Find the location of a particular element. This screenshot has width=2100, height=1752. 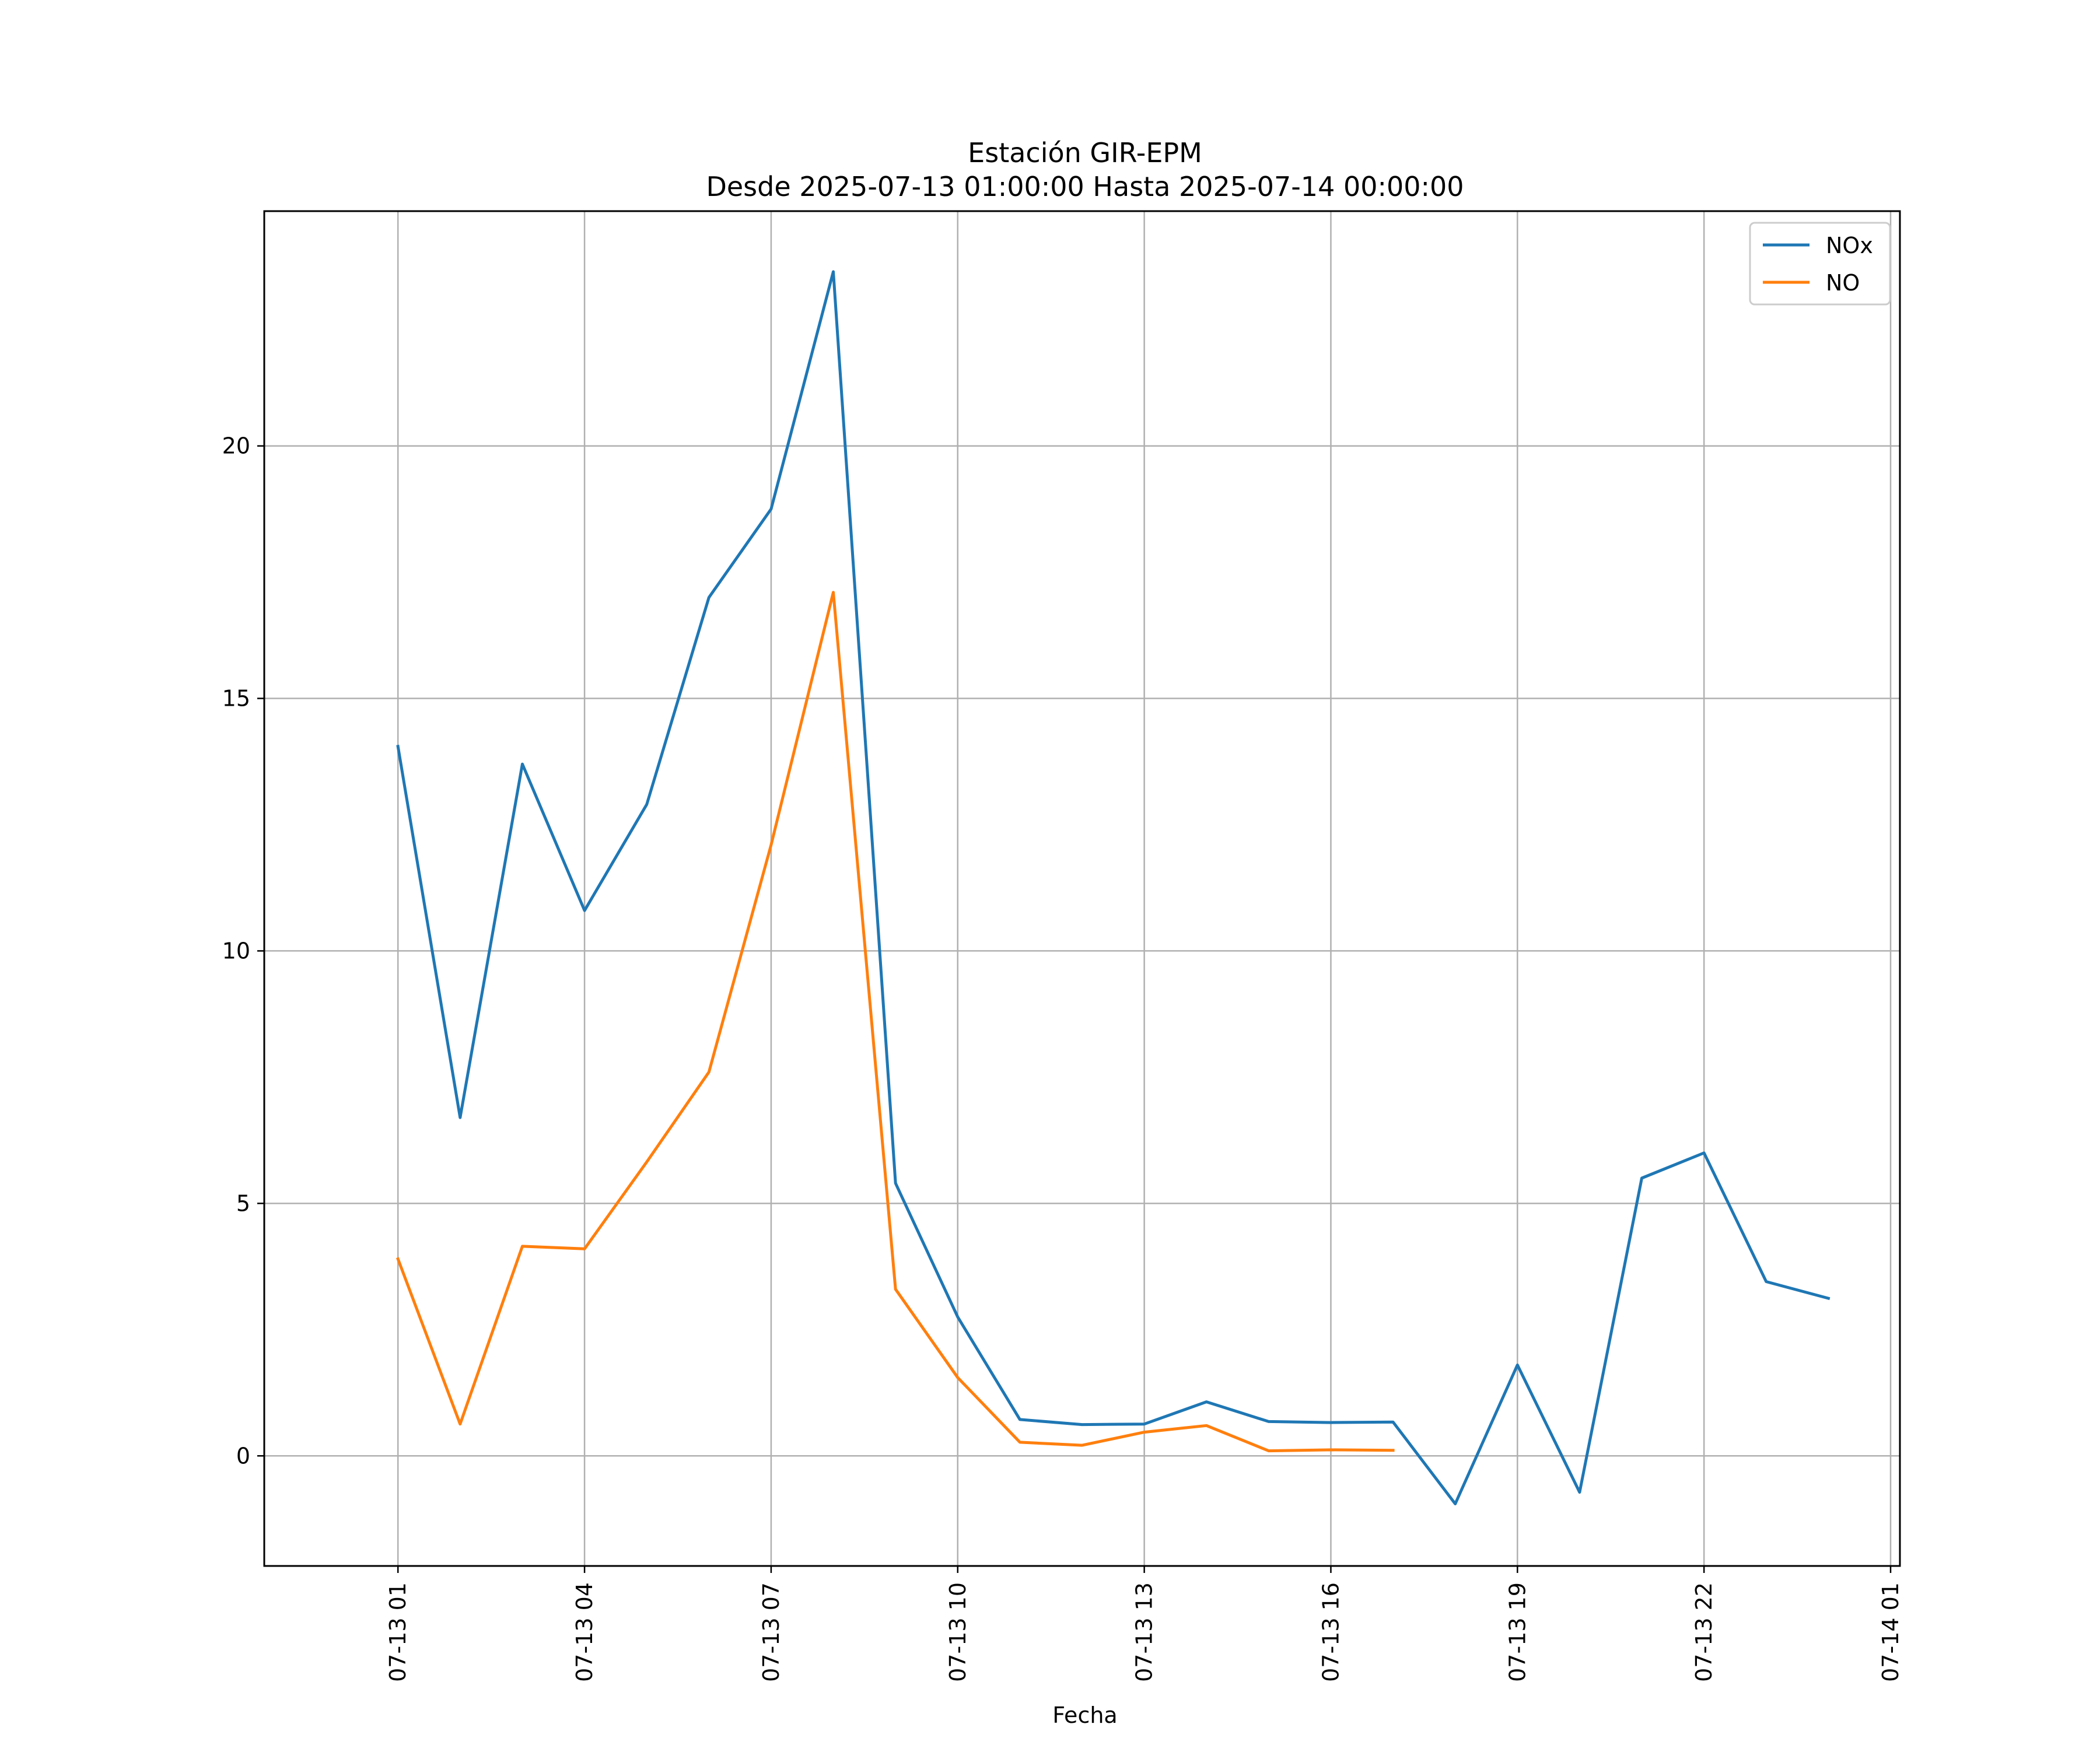

x-tick-label: 07-13 01 is located at coordinates (398, 1632).